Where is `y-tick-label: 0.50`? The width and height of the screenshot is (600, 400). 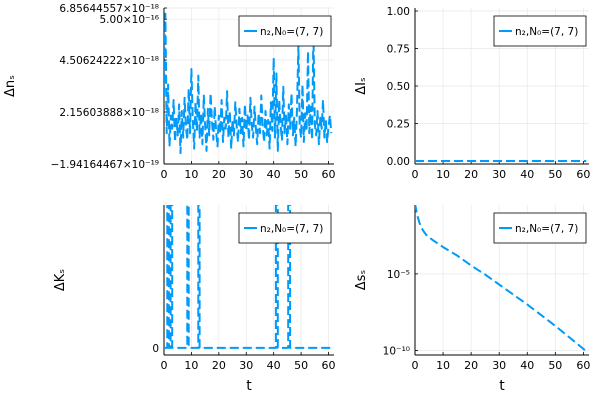 y-tick-label: 0.50 is located at coordinates (398, 87).